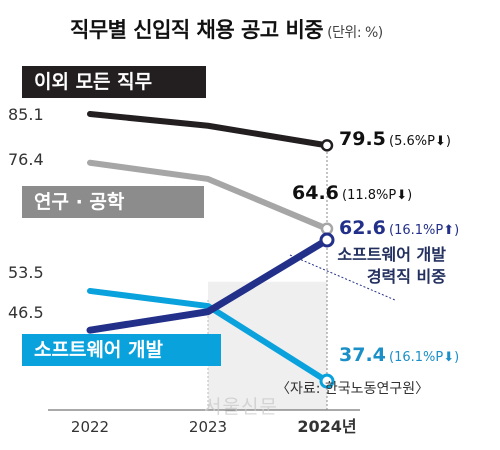 This screenshot has width=500, height=450. What do you see at coordinates (208, 130) in the screenshot?
I see `series-line-other` at bounding box center [208, 130].